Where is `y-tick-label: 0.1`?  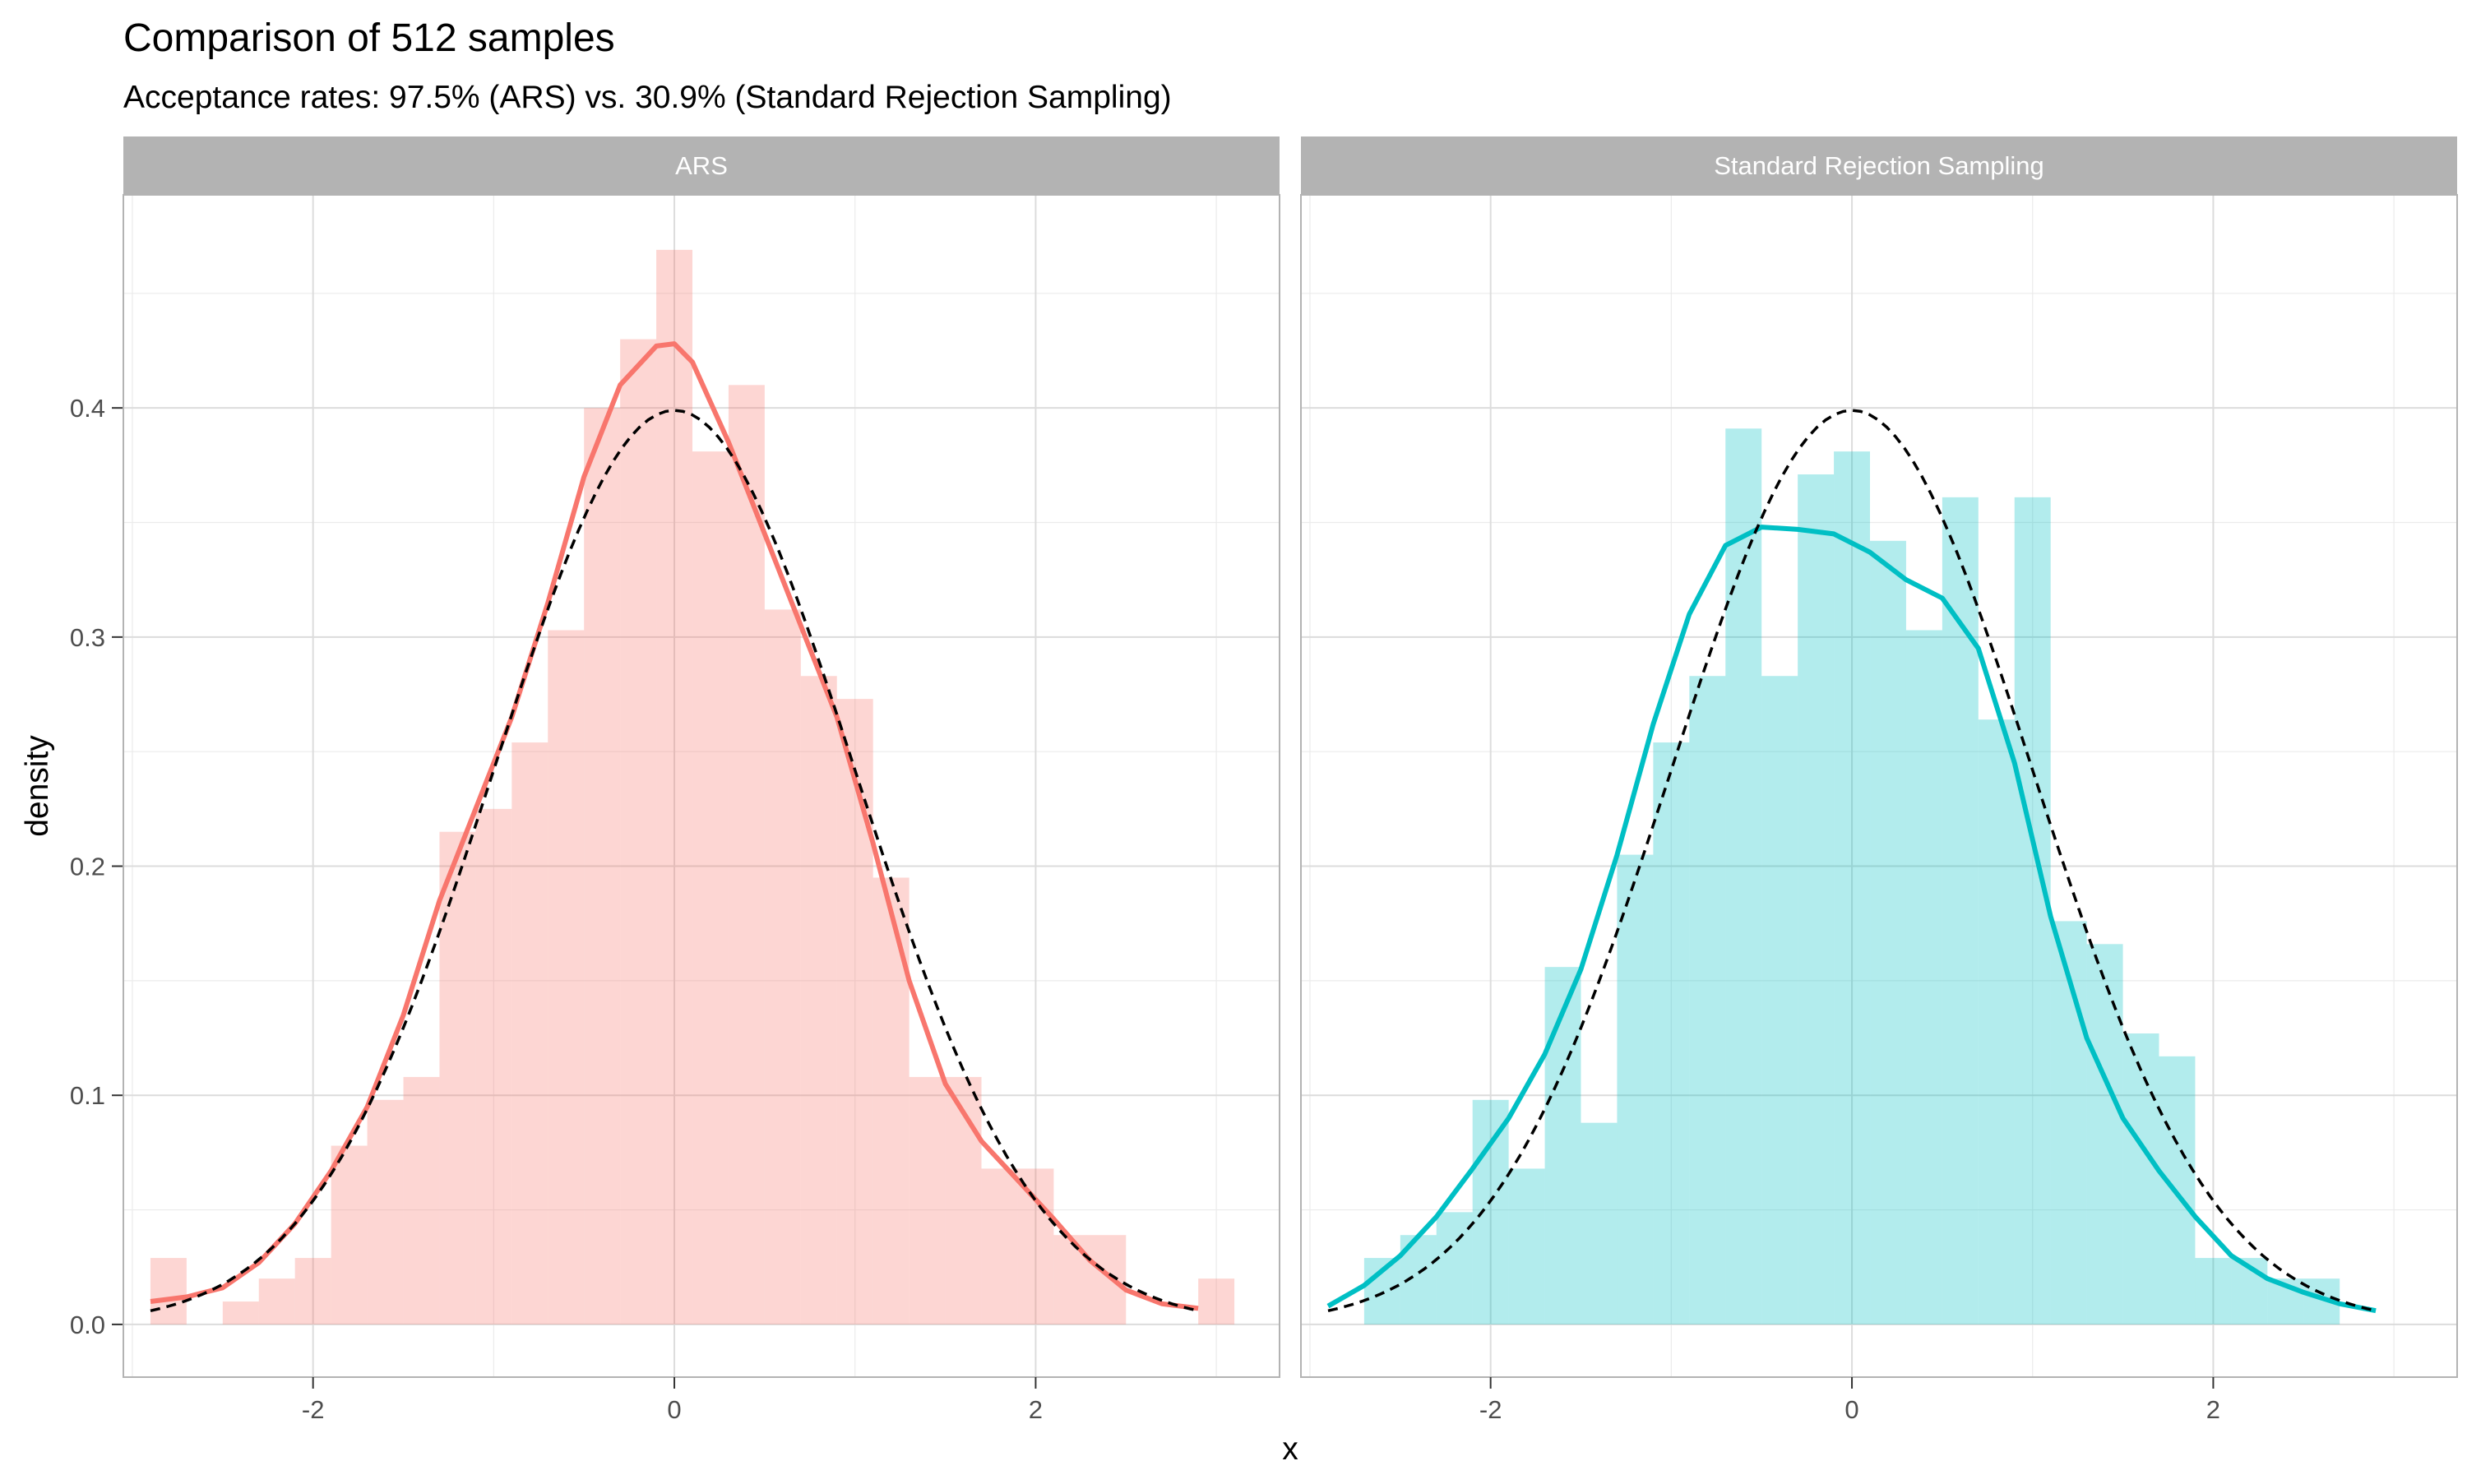
y-tick-label: 0.1 is located at coordinates (88, 1096).